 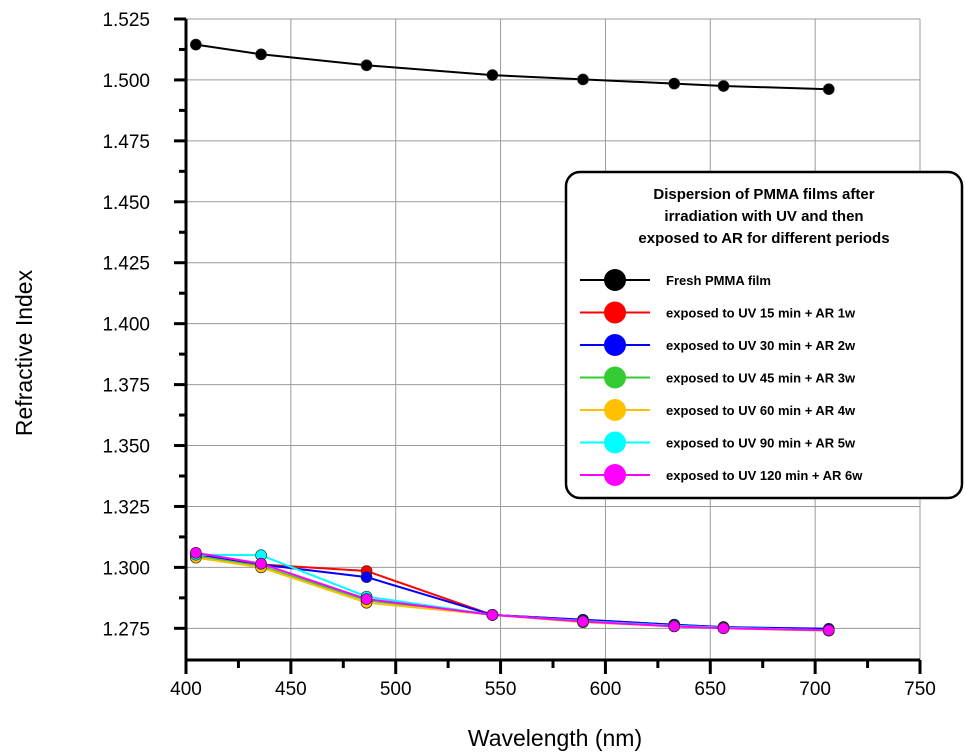 What do you see at coordinates (24, 352) in the screenshot?
I see `y-axis-title: Refractive Index` at bounding box center [24, 352].